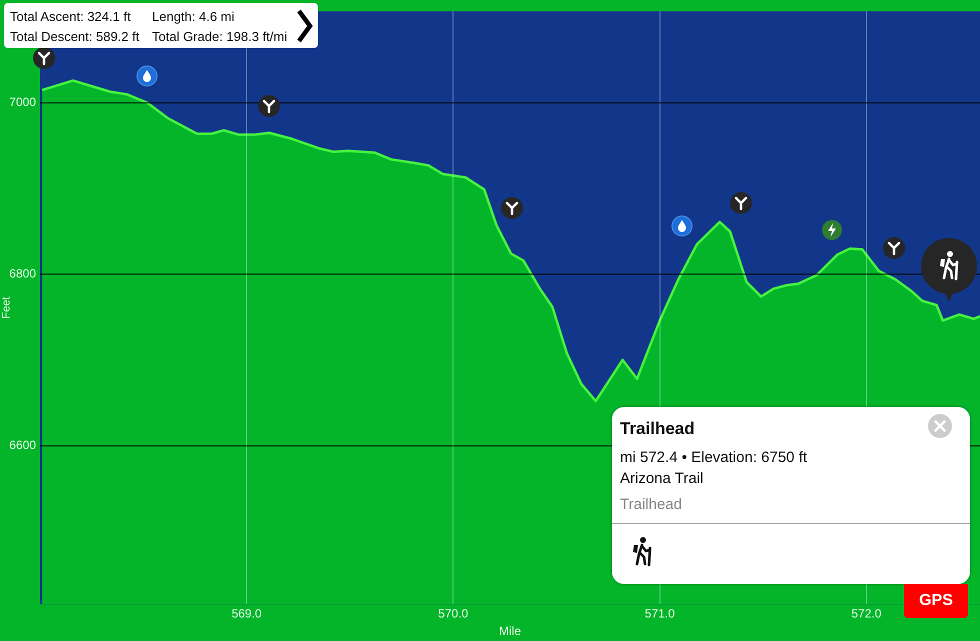  Describe the element at coordinates (247, 613) in the screenshot. I see `x-tick-label: 569.0` at that location.